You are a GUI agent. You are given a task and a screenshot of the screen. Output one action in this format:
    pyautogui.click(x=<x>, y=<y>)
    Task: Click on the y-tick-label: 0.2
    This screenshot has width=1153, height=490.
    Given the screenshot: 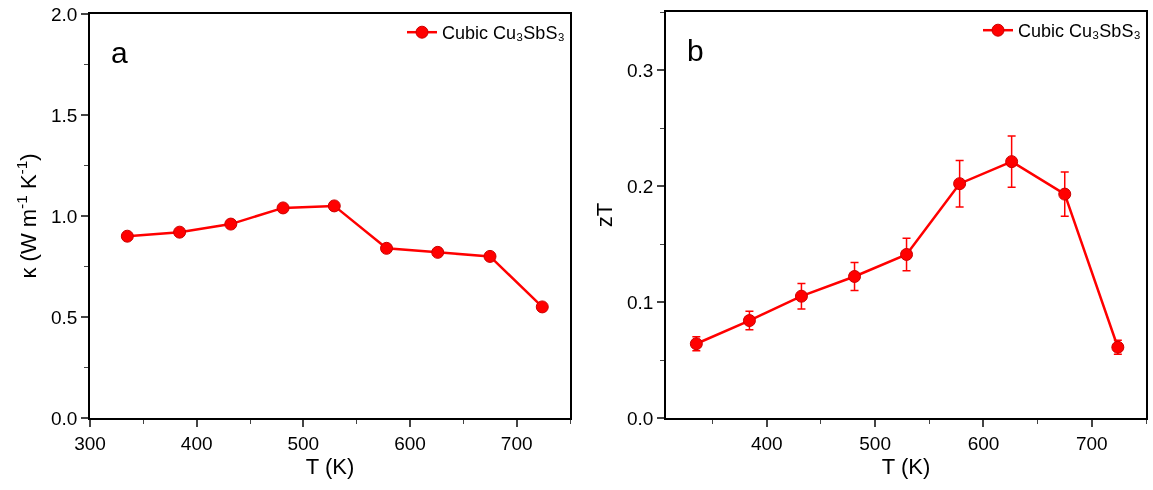 What is the action you would take?
    pyautogui.click(x=640, y=186)
    